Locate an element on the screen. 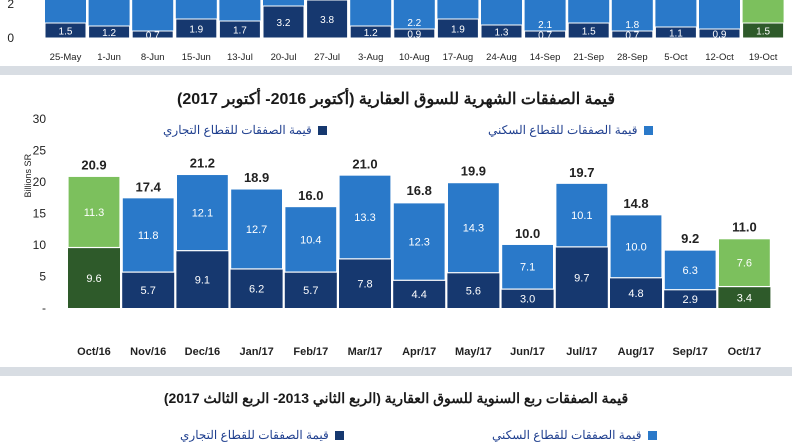 This screenshot has height=446, width=792. commercial-value-label: 5.7 is located at coordinates (148, 291).